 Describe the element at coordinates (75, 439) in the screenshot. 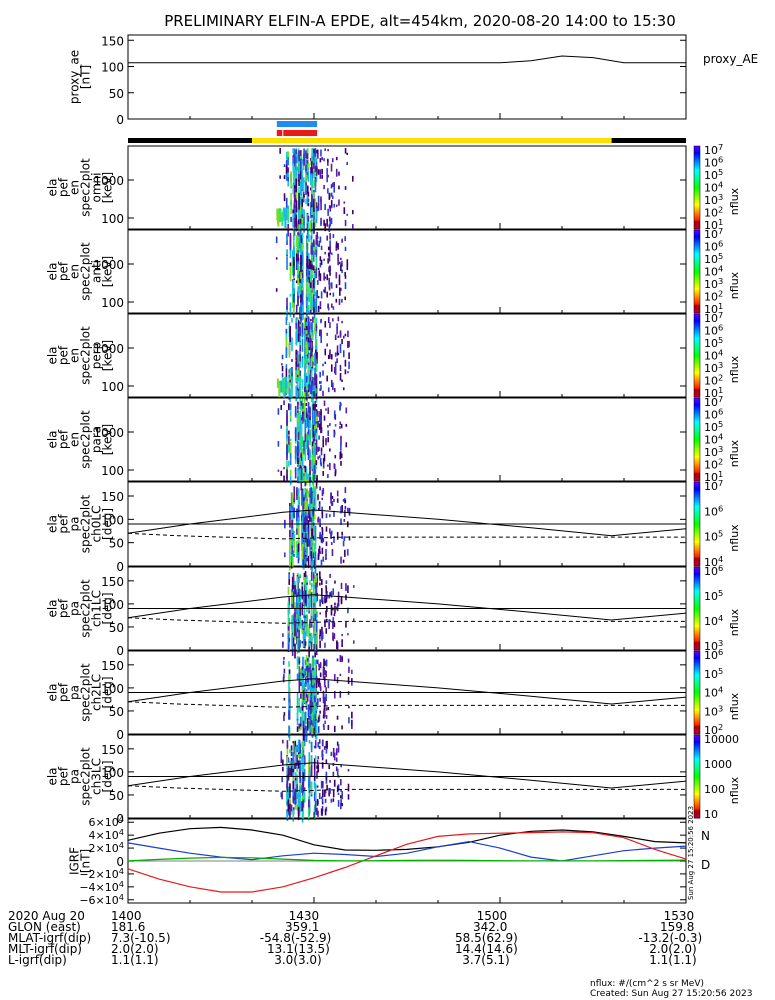

I see `spec-para-ylabel-line: en` at that location.